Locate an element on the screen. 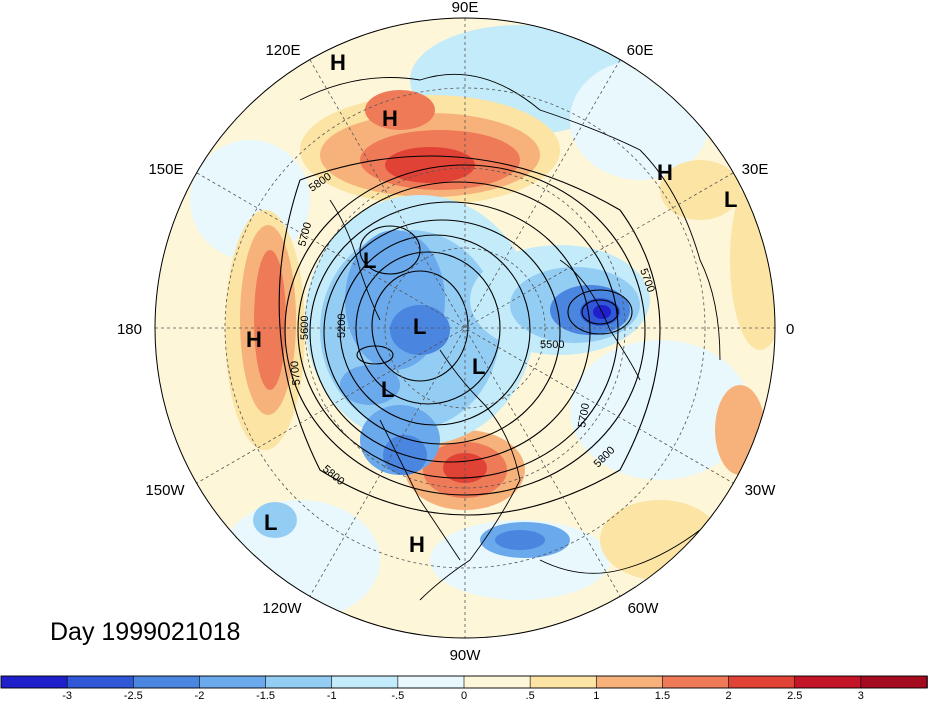 This screenshot has height=702, width=928. day-title: Day 1999021018 is located at coordinates (145, 632).